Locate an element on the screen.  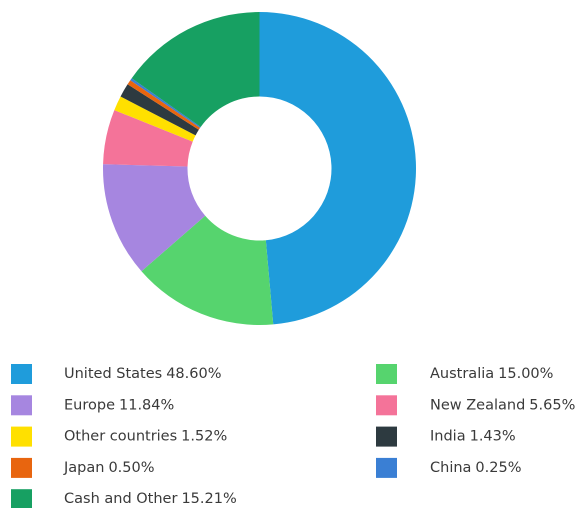
legend-label: Other countries 1.52% is located at coordinates (145, 437).